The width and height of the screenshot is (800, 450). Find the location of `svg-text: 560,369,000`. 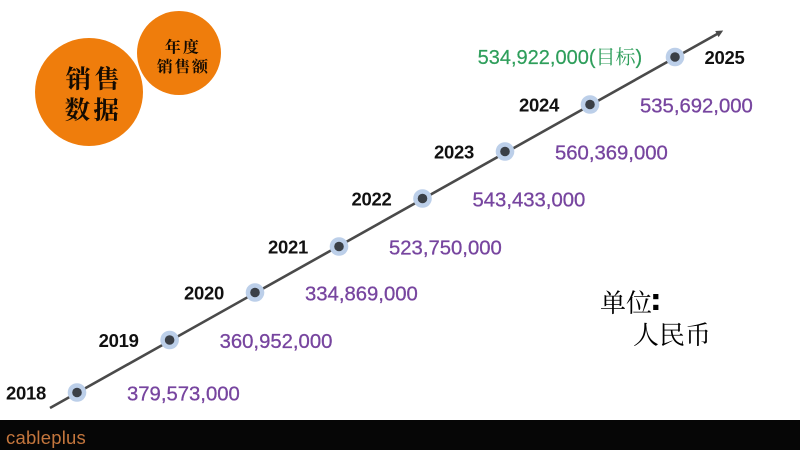

svg-text: 560,369,000 is located at coordinates (611, 154).